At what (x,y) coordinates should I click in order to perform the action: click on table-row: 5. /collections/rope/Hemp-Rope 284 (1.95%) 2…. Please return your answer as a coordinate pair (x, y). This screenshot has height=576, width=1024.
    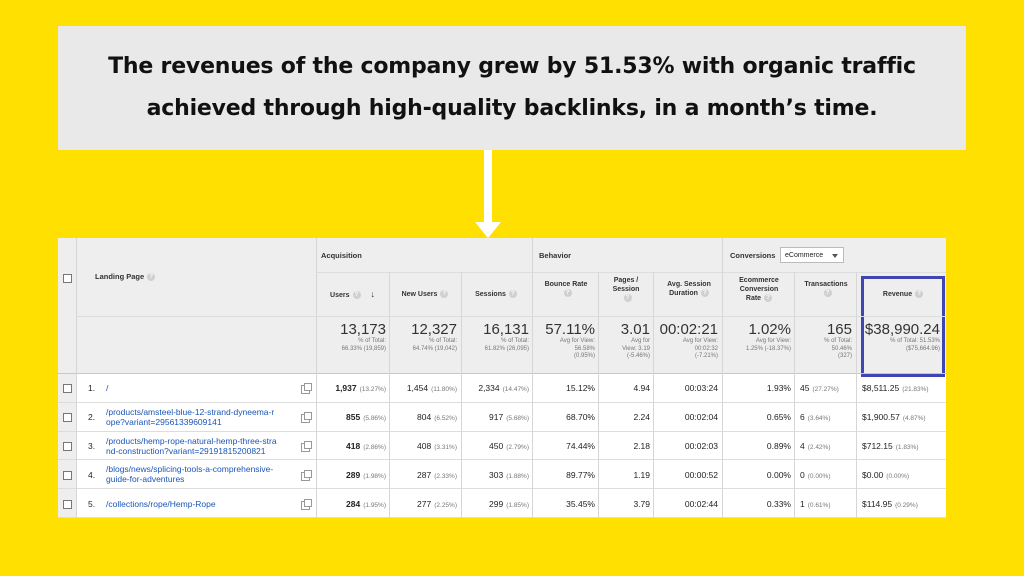
    Looking at the image, I should click on (502, 503).